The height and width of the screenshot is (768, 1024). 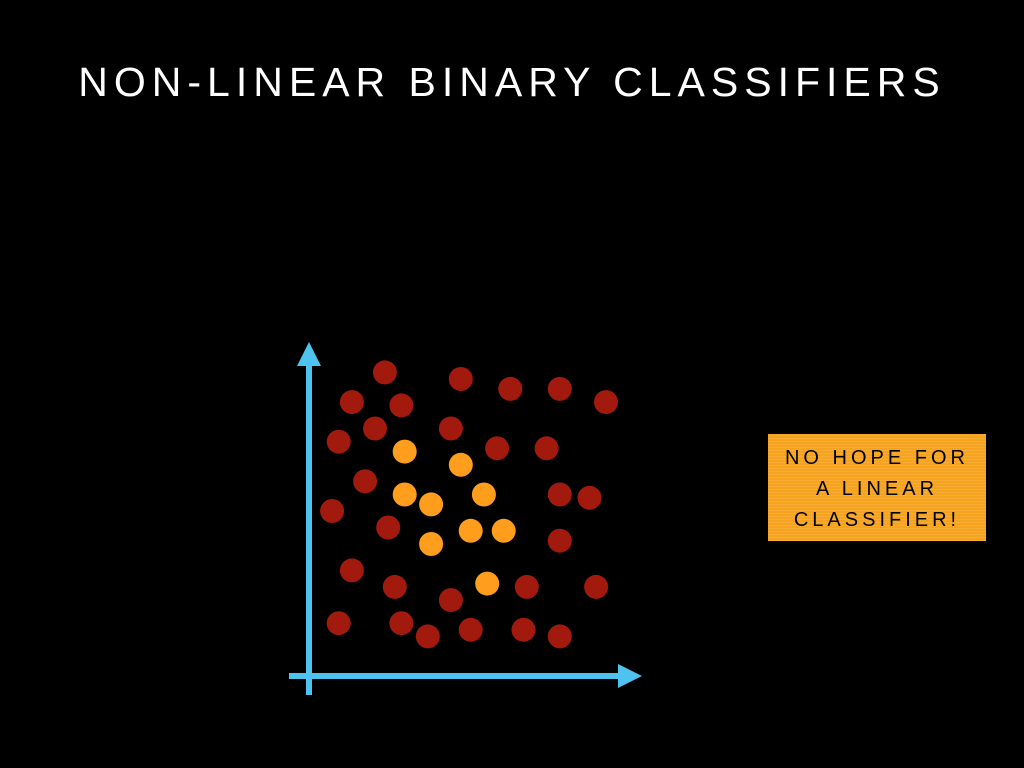 I want to click on callout-box: NO HOPE FOR A LINEAR CLASSIFIER!, so click(x=877, y=487).